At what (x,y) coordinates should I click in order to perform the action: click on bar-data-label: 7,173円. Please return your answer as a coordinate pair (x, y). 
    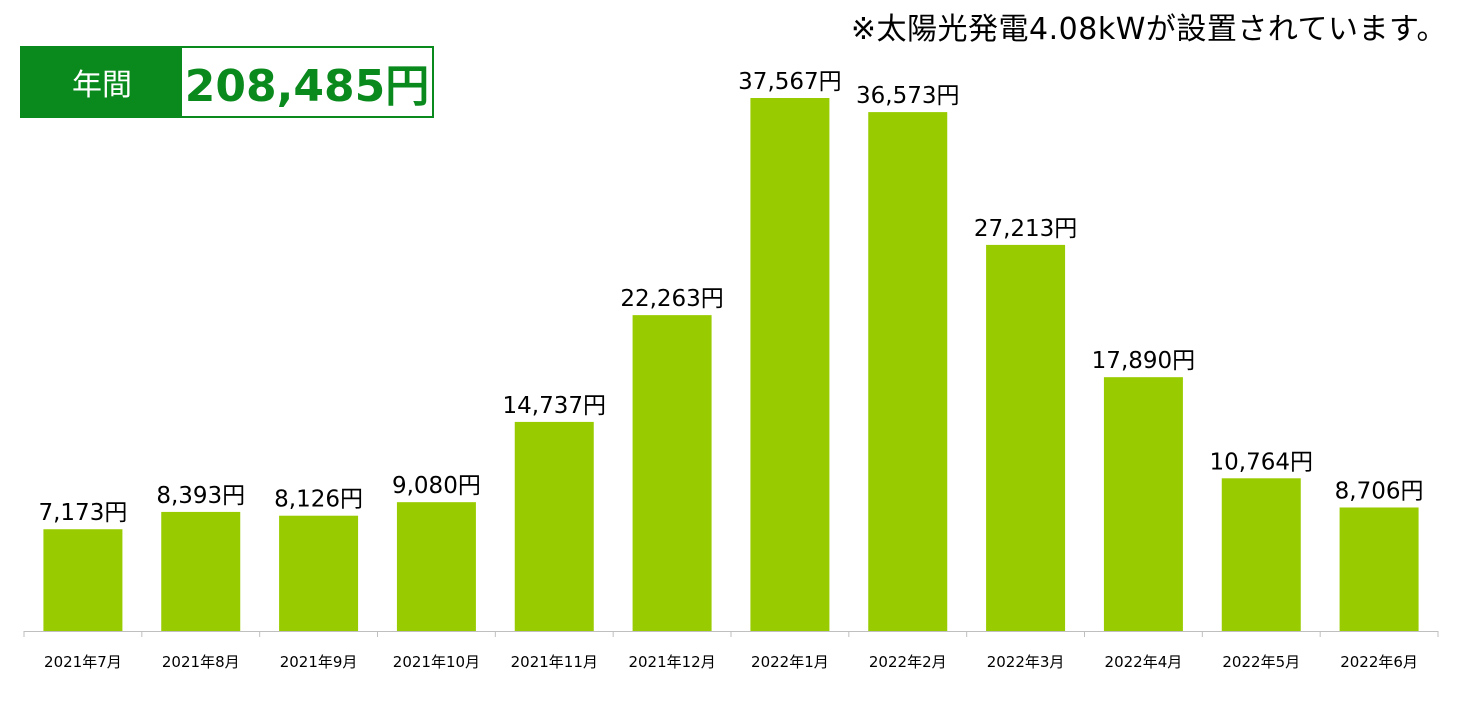
    Looking at the image, I should click on (82, 513).